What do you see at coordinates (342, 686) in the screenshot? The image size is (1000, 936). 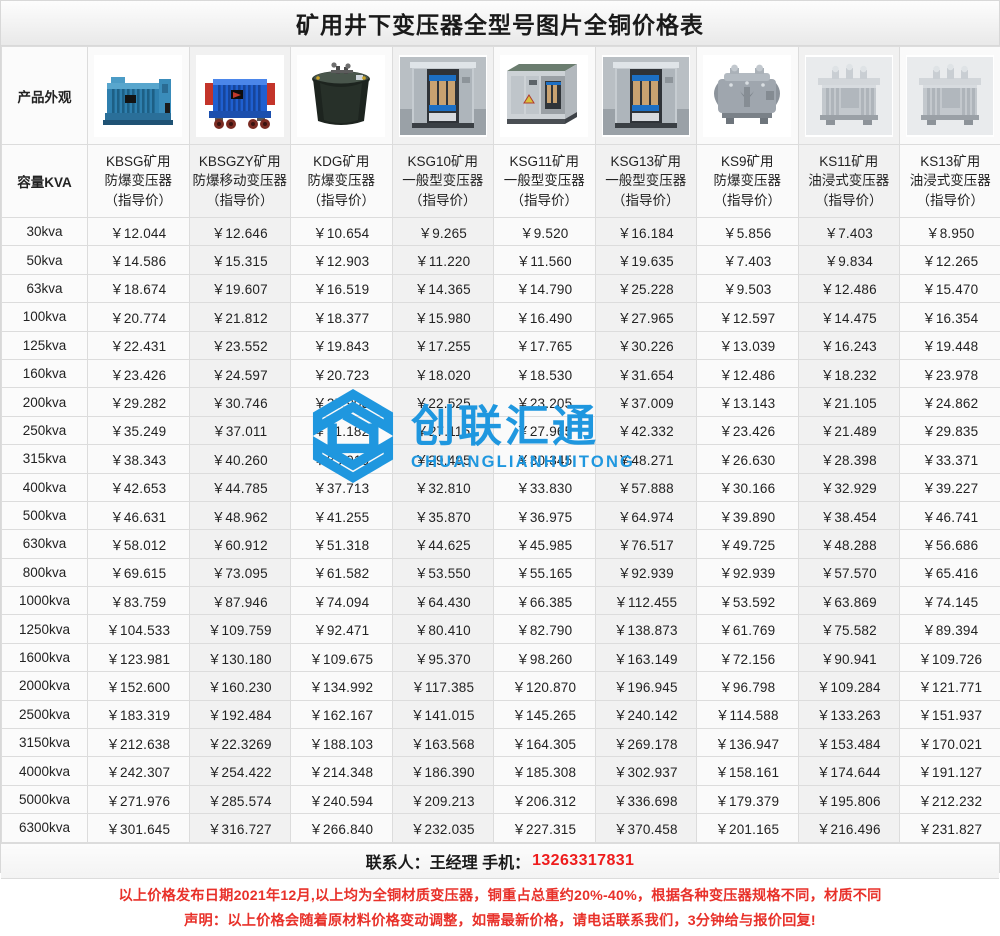 I see `price-cell: ￥134.992` at bounding box center [342, 686].